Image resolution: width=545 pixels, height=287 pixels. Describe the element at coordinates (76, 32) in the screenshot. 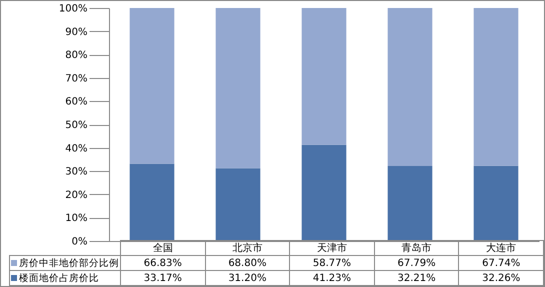

I see `y-tick-label: 90%` at that location.